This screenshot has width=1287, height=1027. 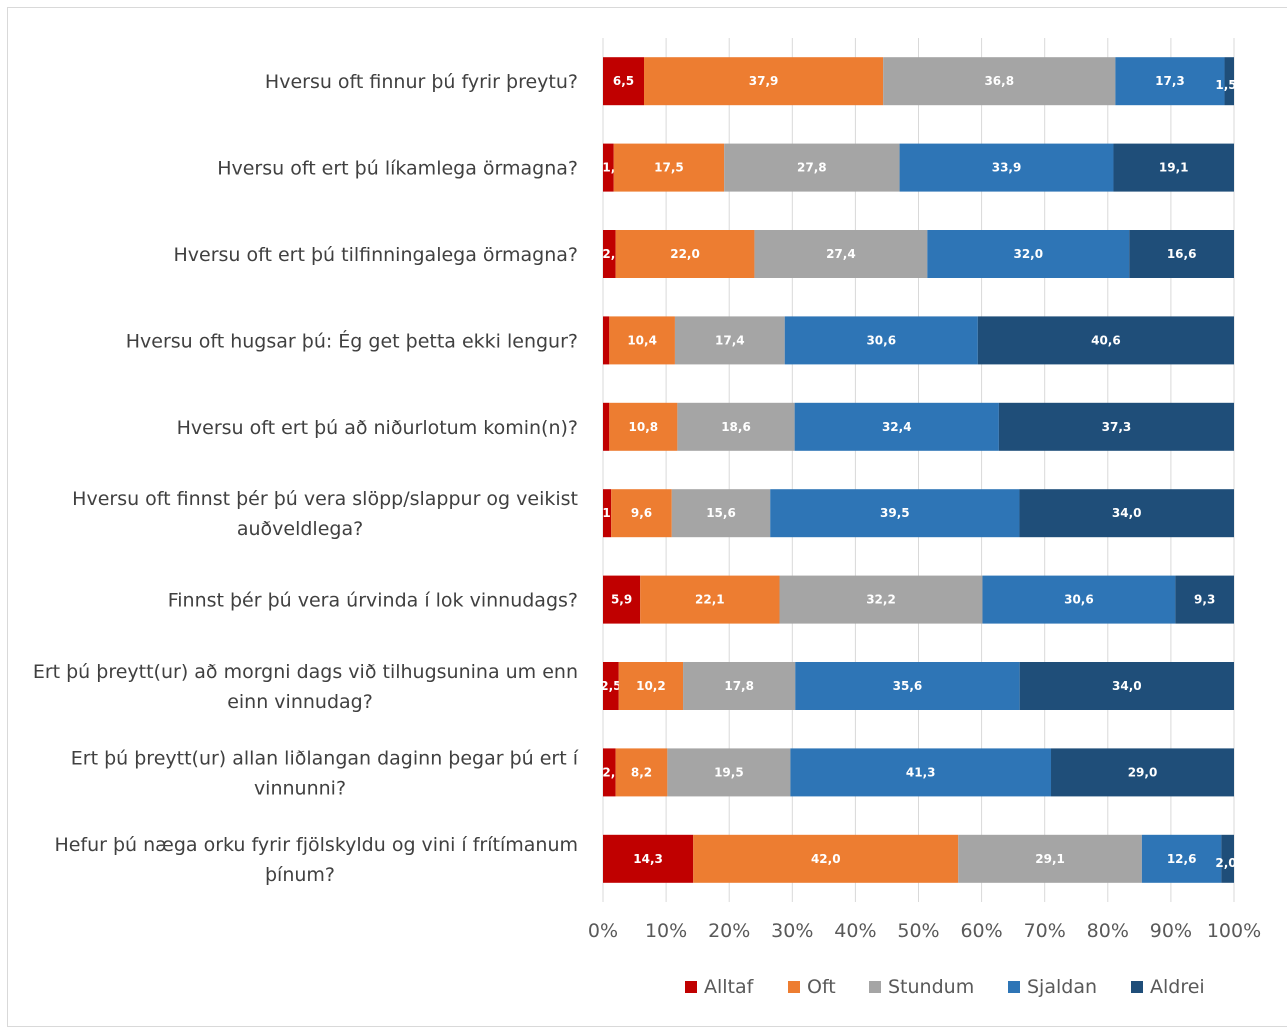 What do you see at coordinates (1050, 859) in the screenshot?
I see `data-label: 29,1` at bounding box center [1050, 859].